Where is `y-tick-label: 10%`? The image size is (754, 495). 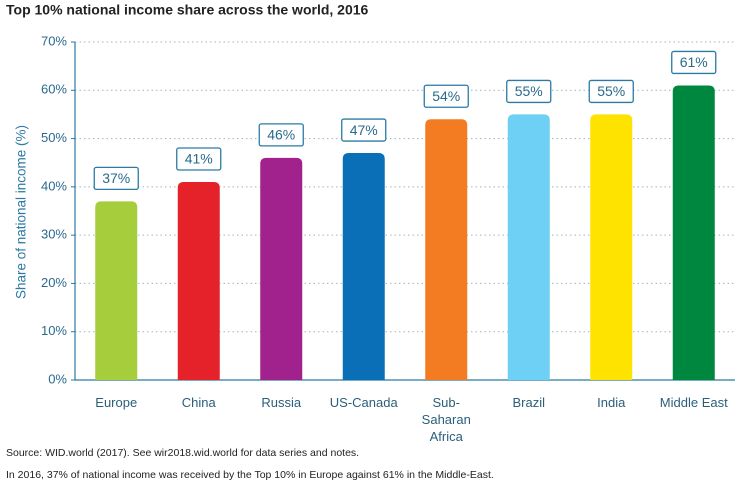 y-tick-label: 10% is located at coordinates (54, 330).